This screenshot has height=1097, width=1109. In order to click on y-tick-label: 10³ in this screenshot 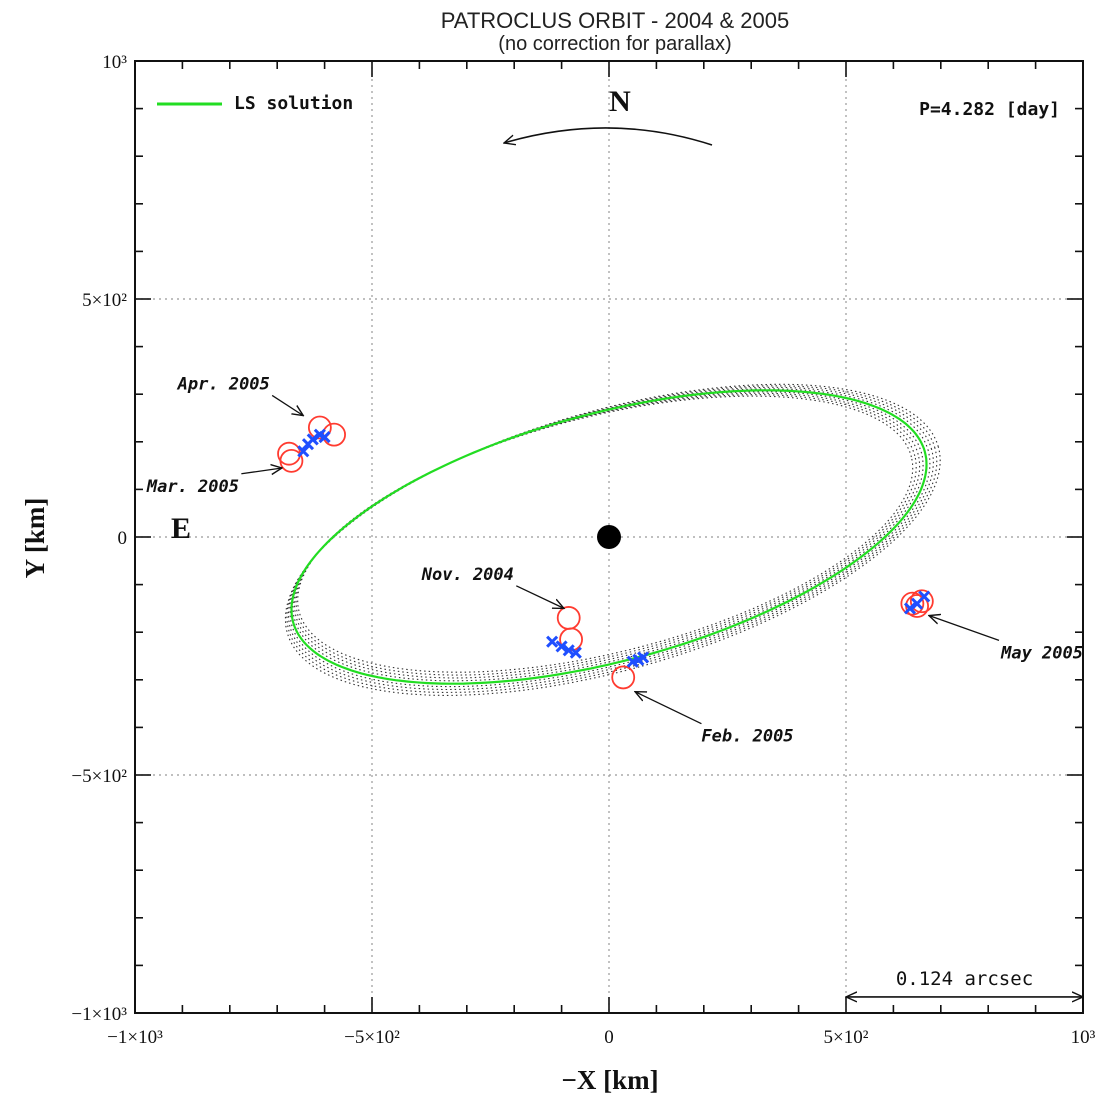, I will do `click(114, 62)`.